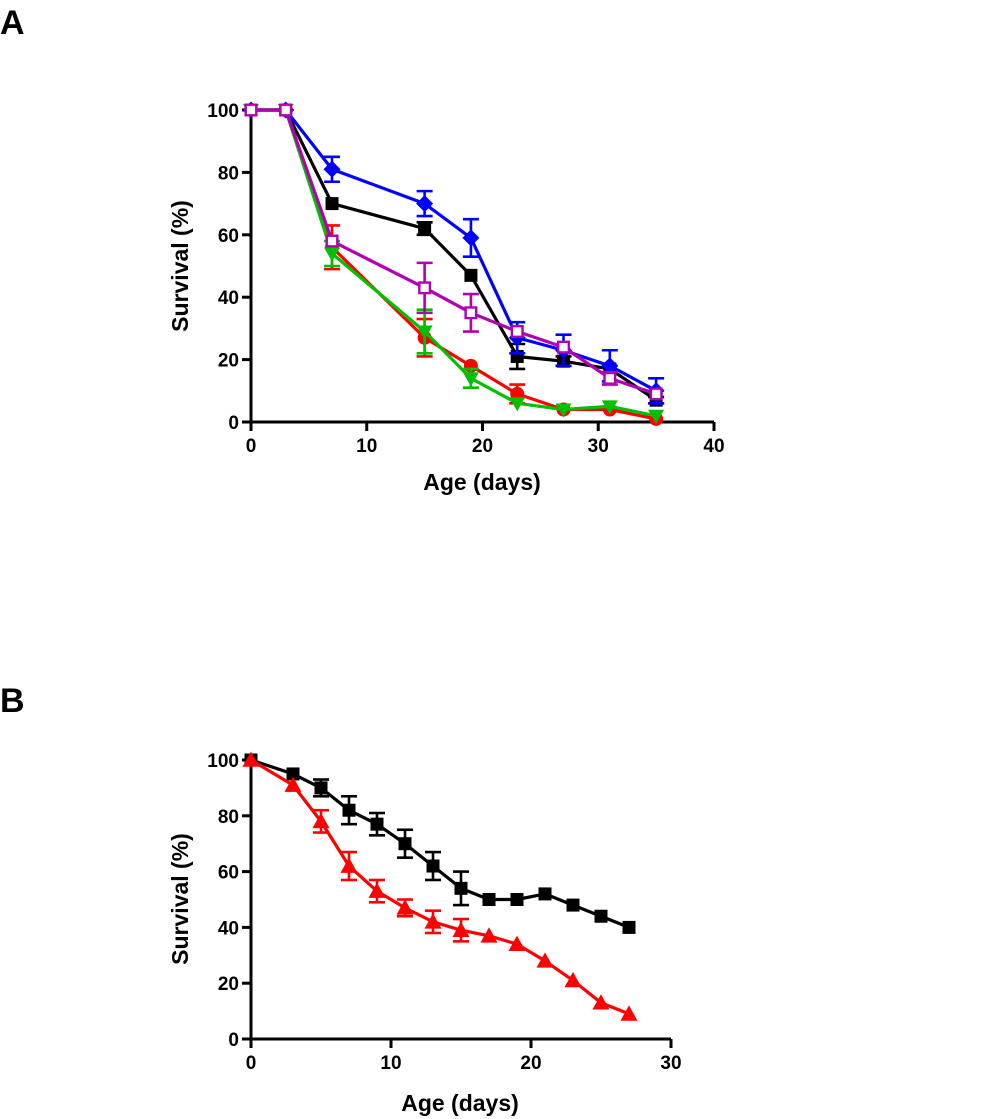  Describe the element at coordinates (233, 423) in the screenshot. I see `panel-a-y-tick-label: 0` at that location.